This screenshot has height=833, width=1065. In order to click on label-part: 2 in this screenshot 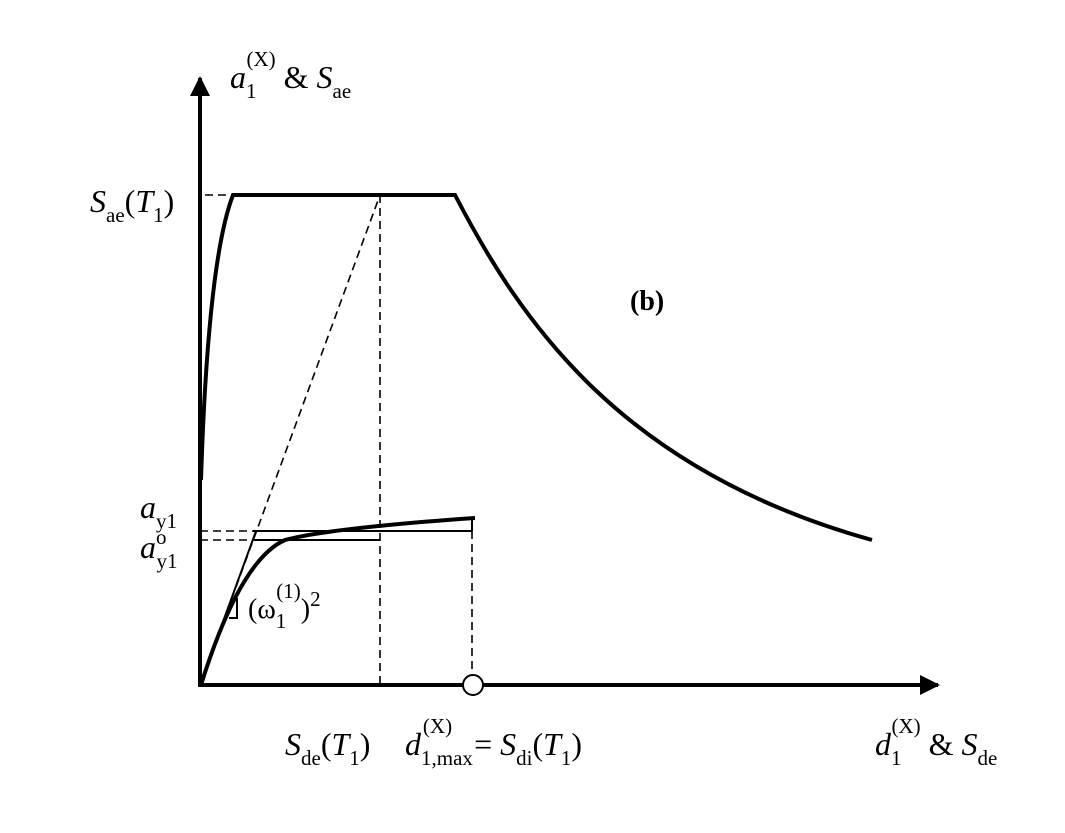, I will do `click(315, 599)`.